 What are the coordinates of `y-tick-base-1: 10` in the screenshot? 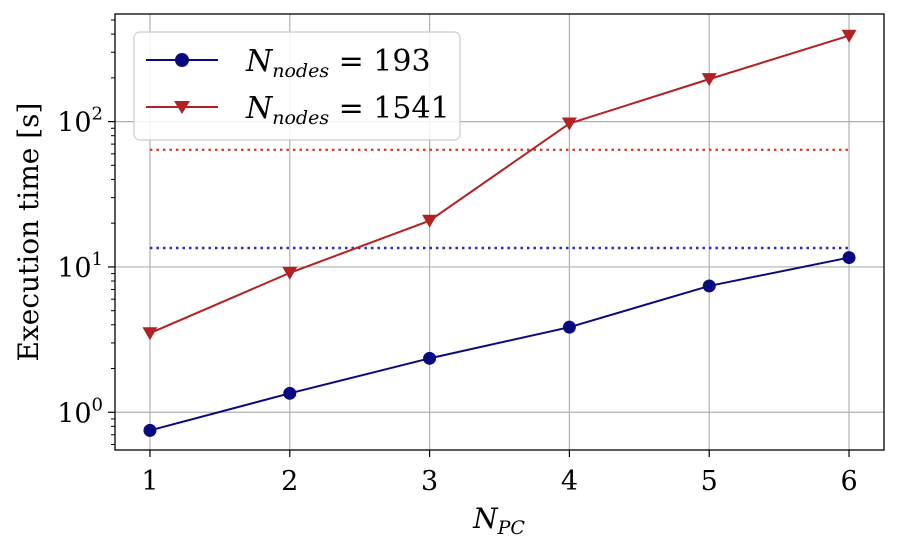 It's located at (74, 268).